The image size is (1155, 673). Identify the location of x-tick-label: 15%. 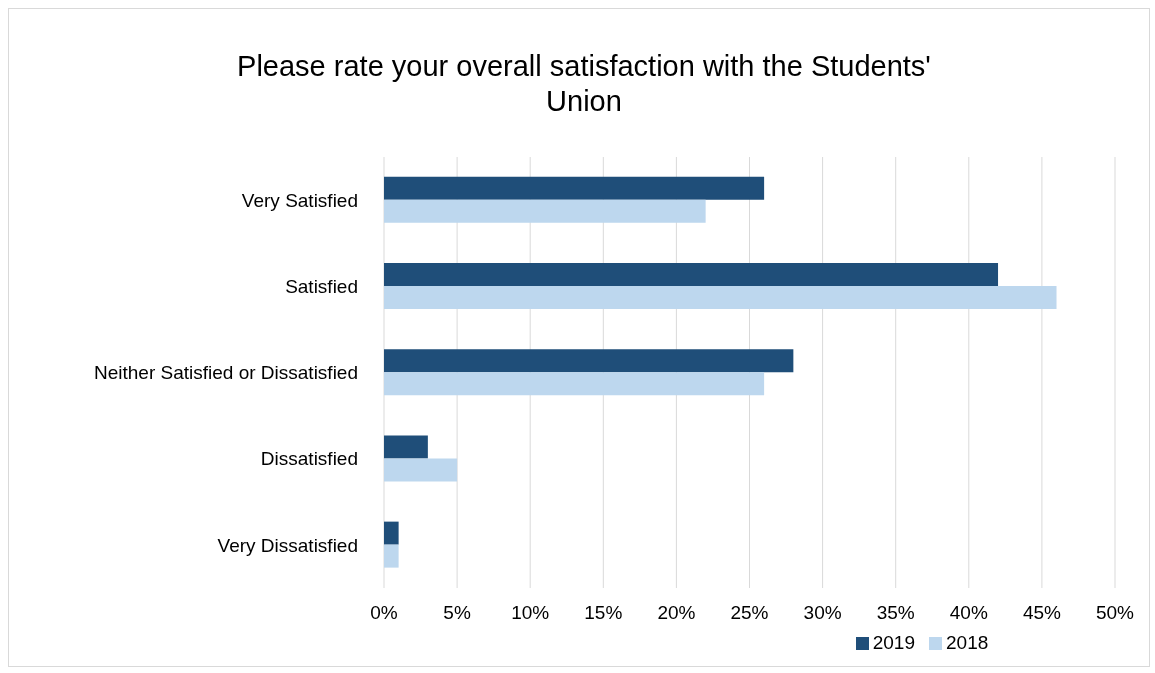
(603, 613).